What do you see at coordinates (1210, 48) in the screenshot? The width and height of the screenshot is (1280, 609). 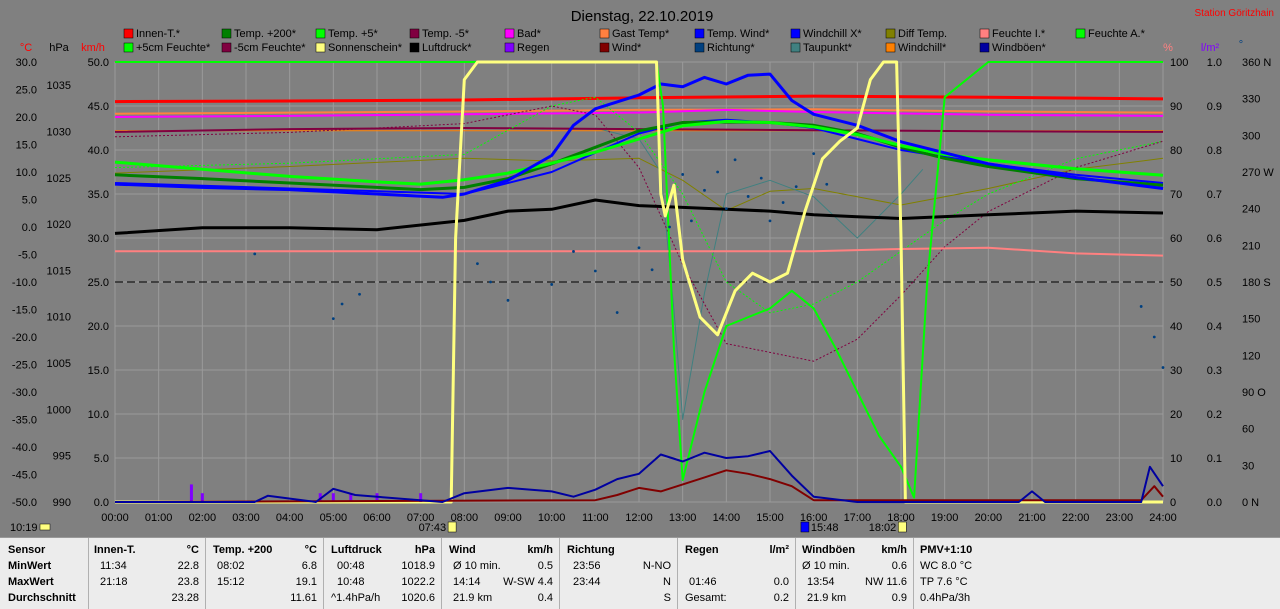 I see `rain-unit-label: l/m²` at bounding box center [1210, 48].